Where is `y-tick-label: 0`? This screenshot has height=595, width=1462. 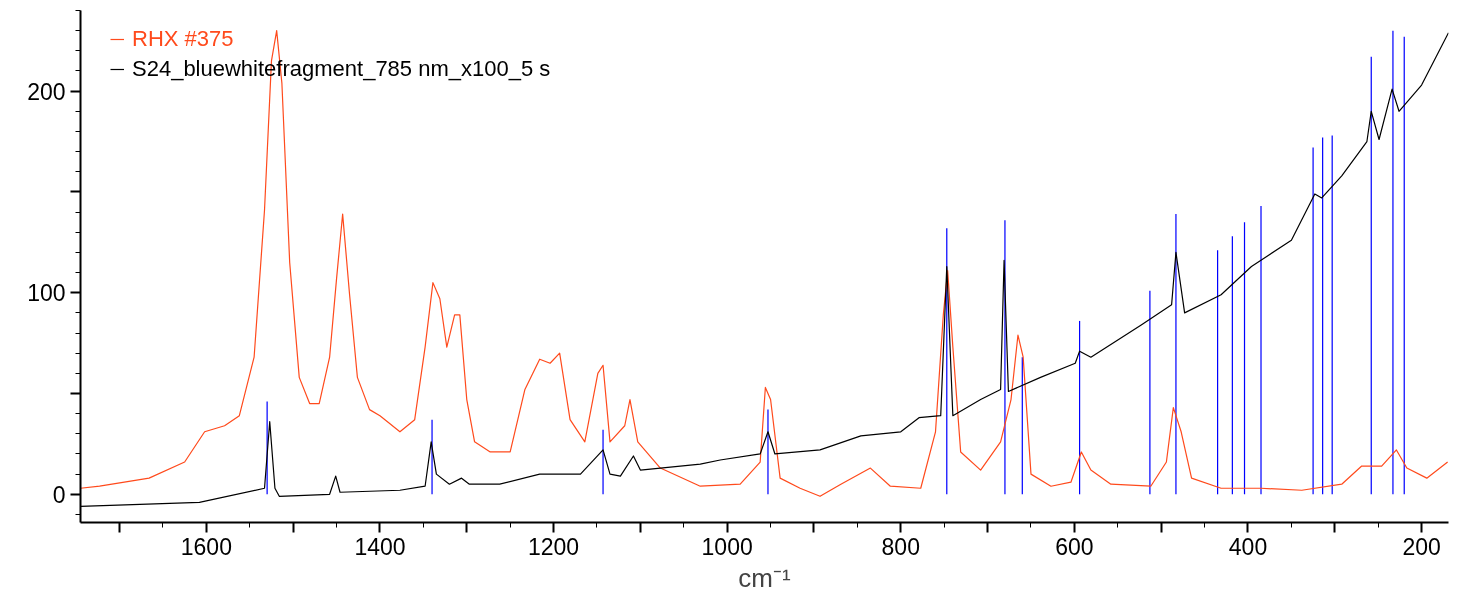
y-tick-label: 0 is located at coordinates (59, 494).